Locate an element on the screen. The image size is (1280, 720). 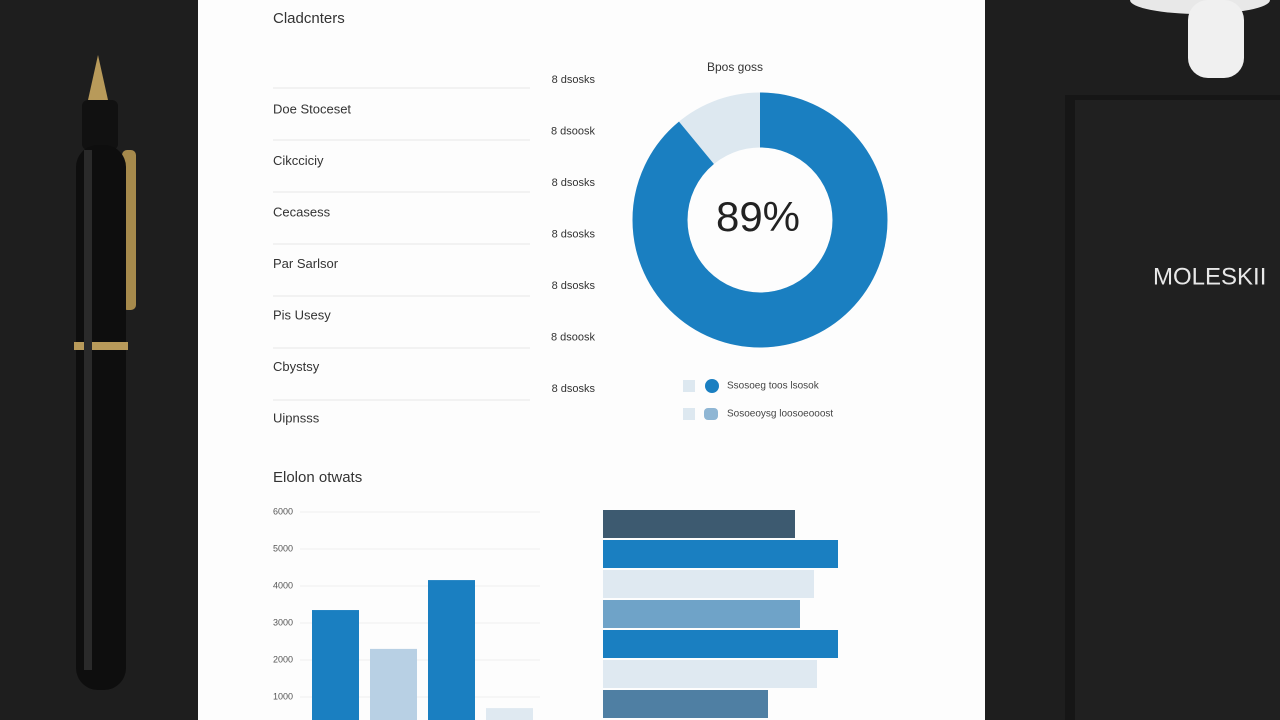
doc-title: Cladcnters is located at coordinates (309, 18).